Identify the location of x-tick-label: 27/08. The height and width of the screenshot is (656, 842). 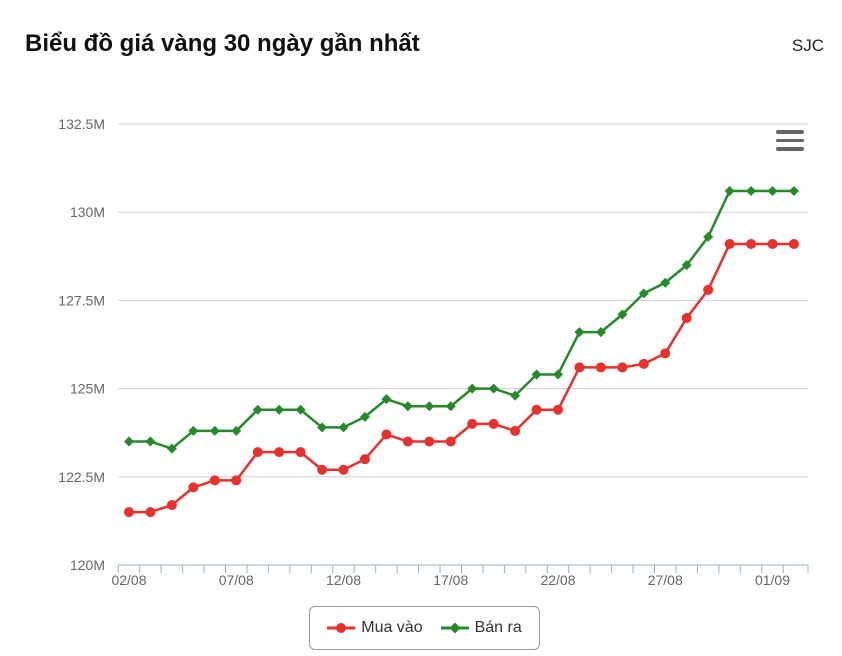
(665, 580).